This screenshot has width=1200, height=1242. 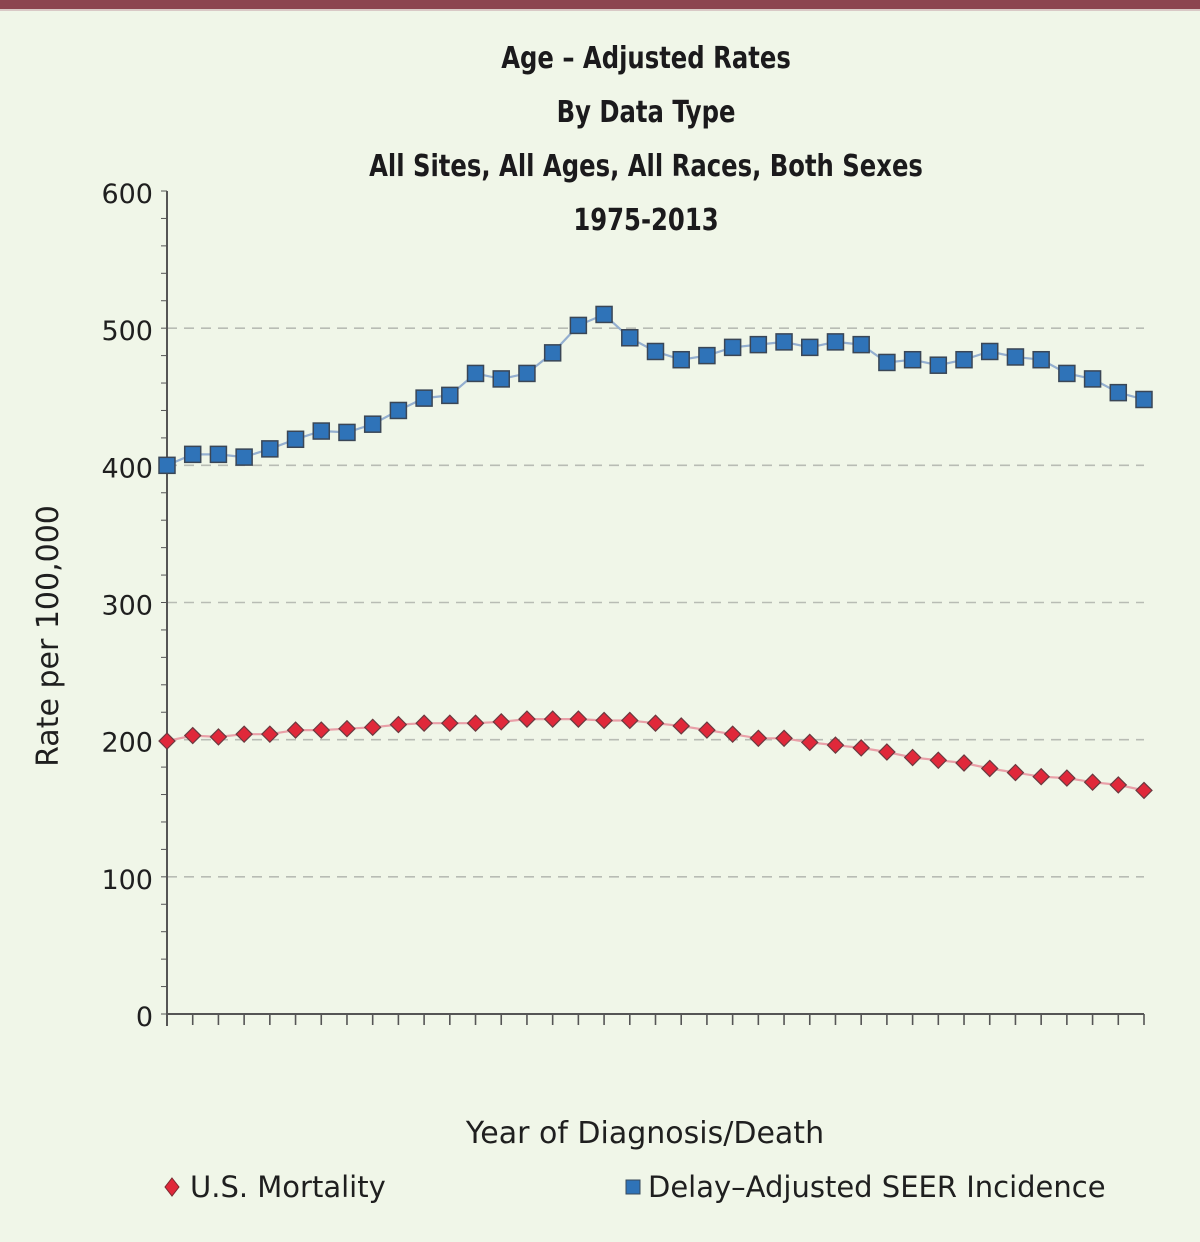 I want to click on y-tick-label: 200, so click(x=127, y=743).